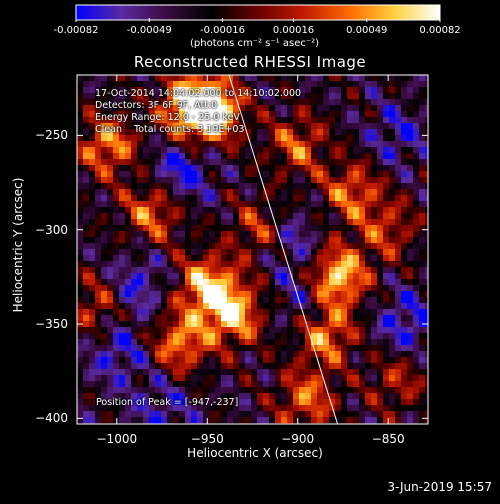 Image resolution: width=500 pixels, height=504 pixels. What do you see at coordinates (293, 30) in the screenshot?
I see `colorbar-tick-label: 0.00016` at bounding box center [293, 30].